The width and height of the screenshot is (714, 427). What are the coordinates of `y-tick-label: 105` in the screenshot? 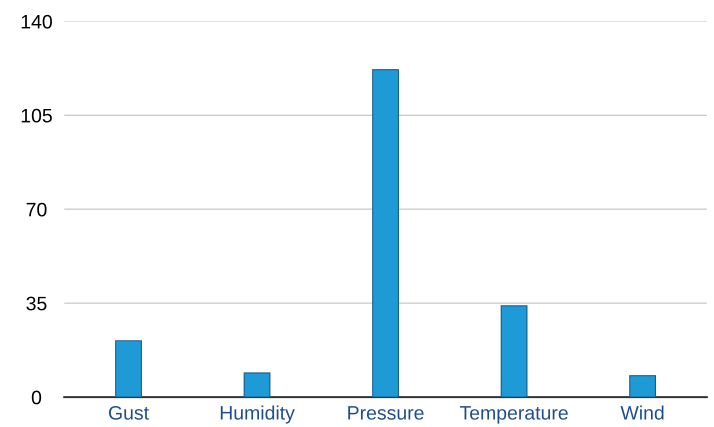 It's located at (37, 115).